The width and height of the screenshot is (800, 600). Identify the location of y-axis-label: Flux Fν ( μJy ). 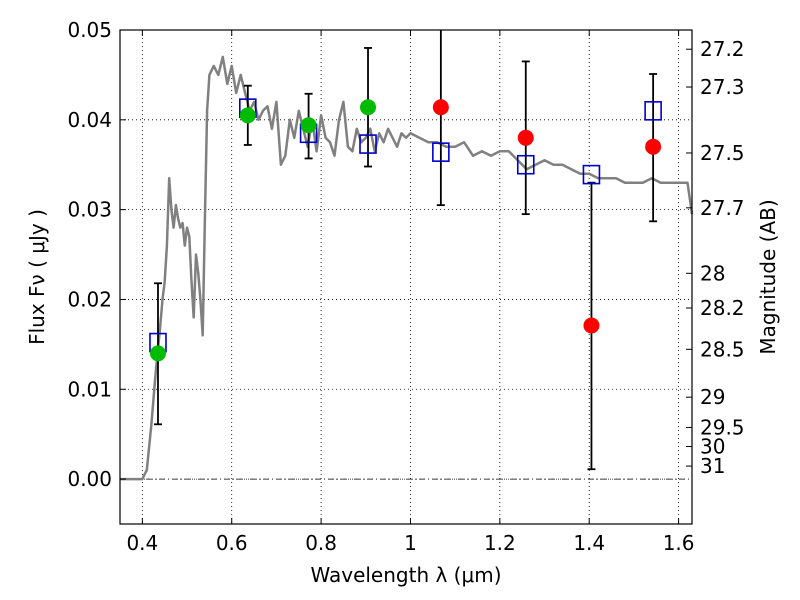
(37, 277).